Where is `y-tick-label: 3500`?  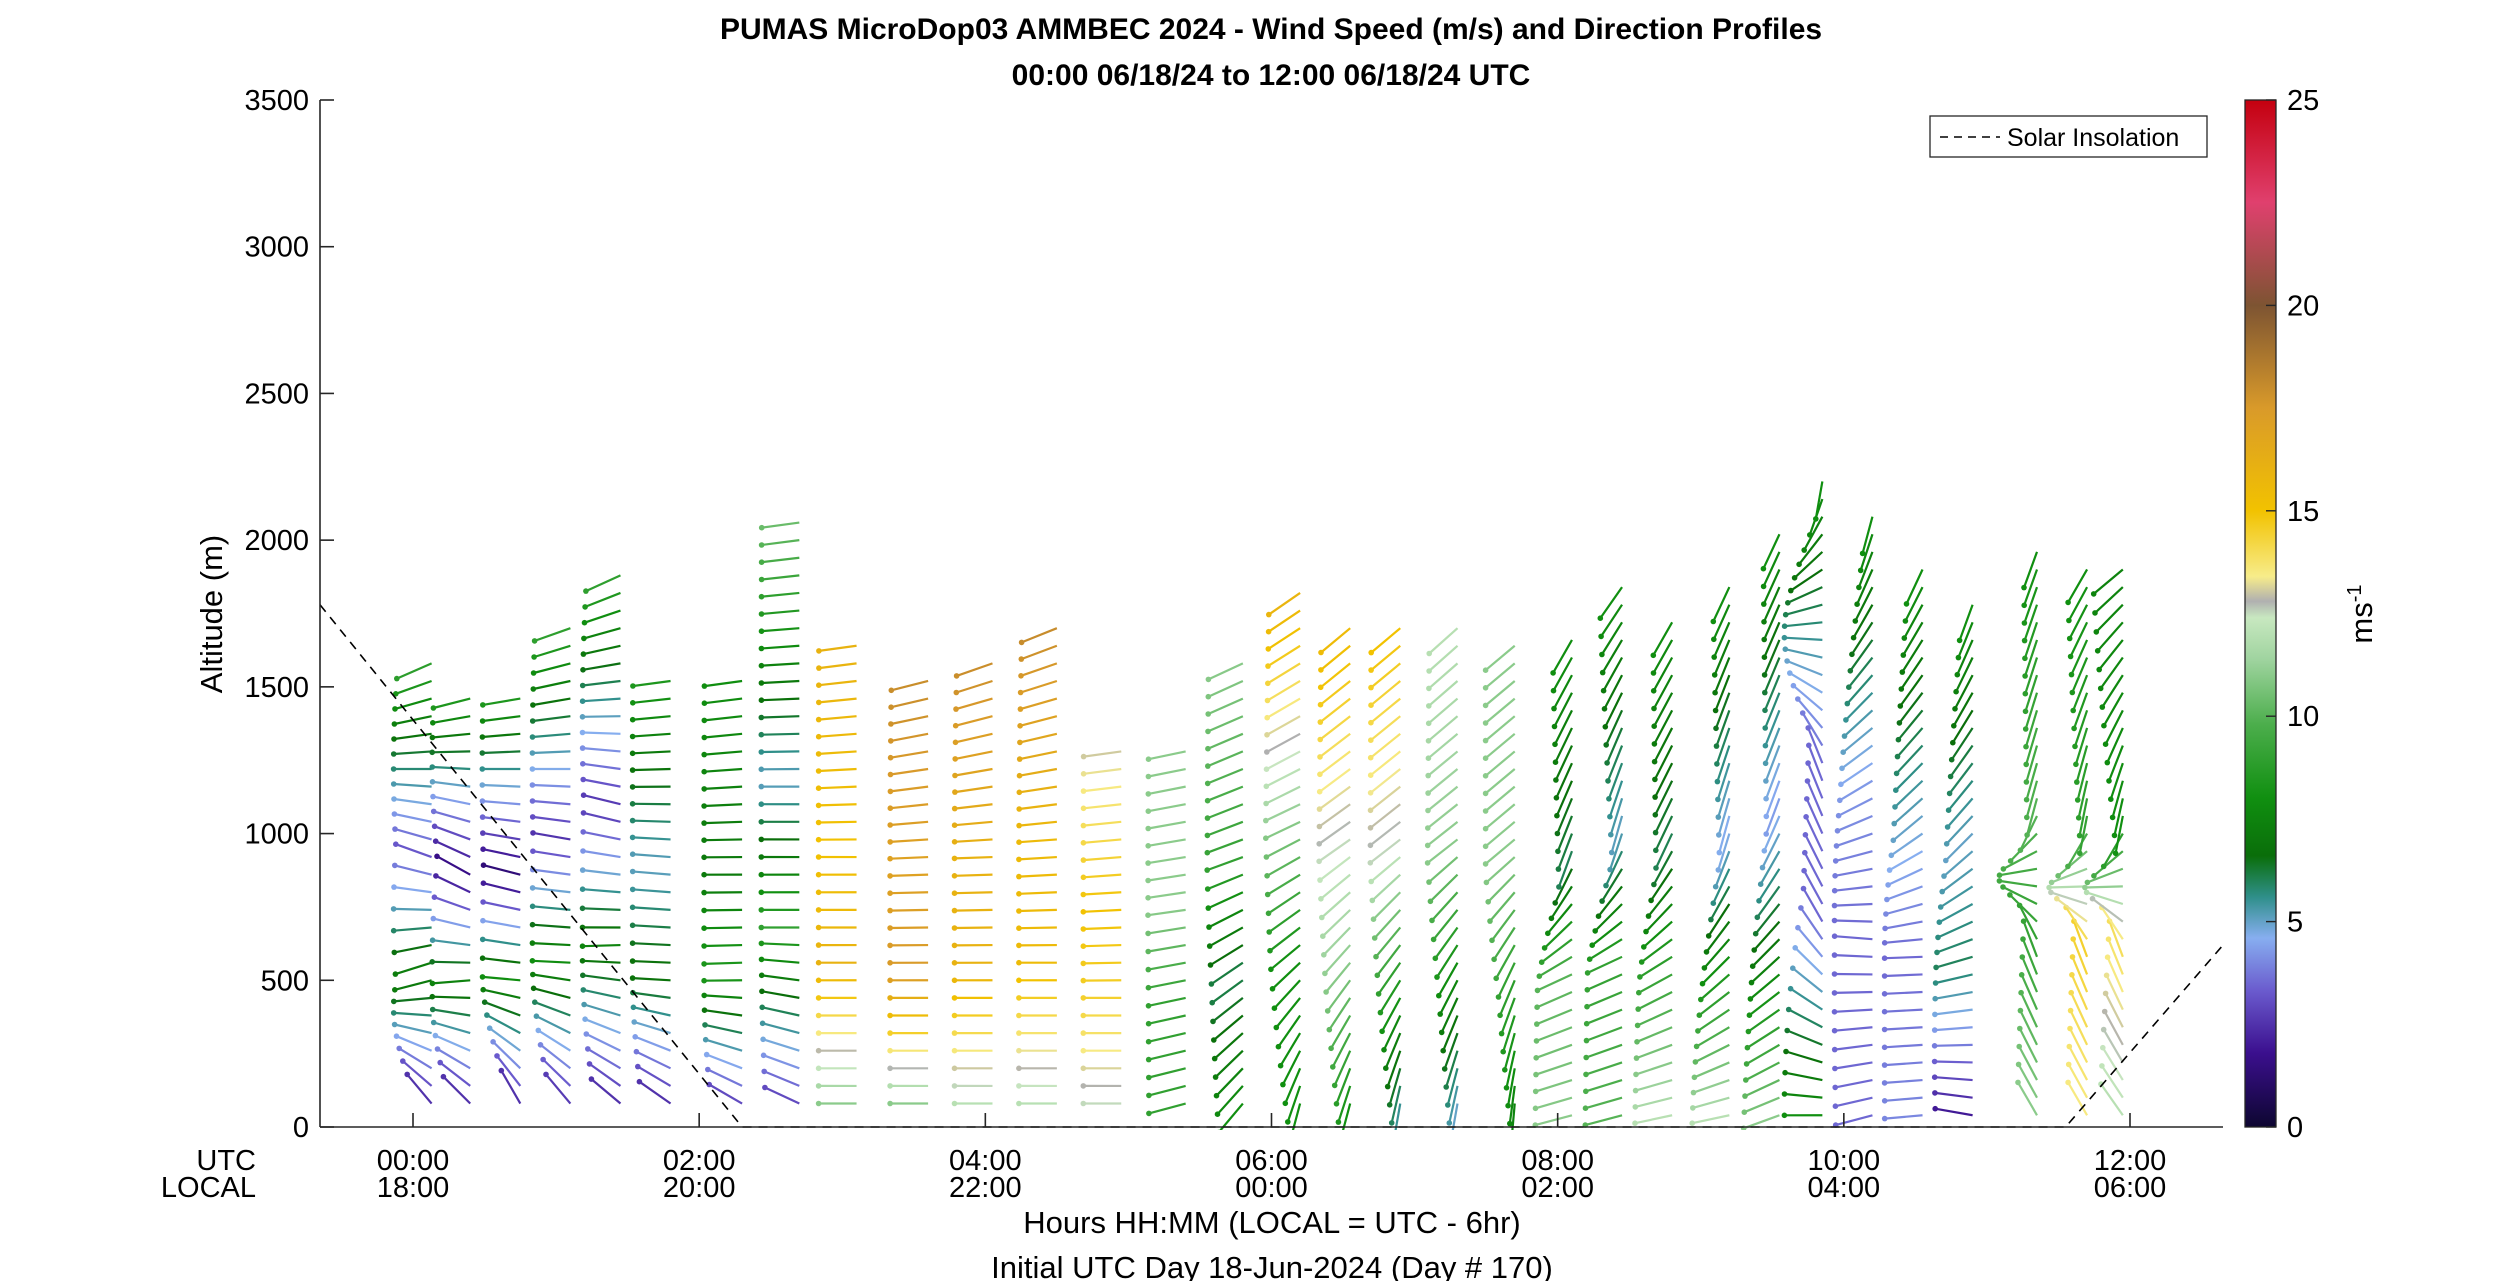 y-tick-label: 3500 is located at coordinates (276, 101).